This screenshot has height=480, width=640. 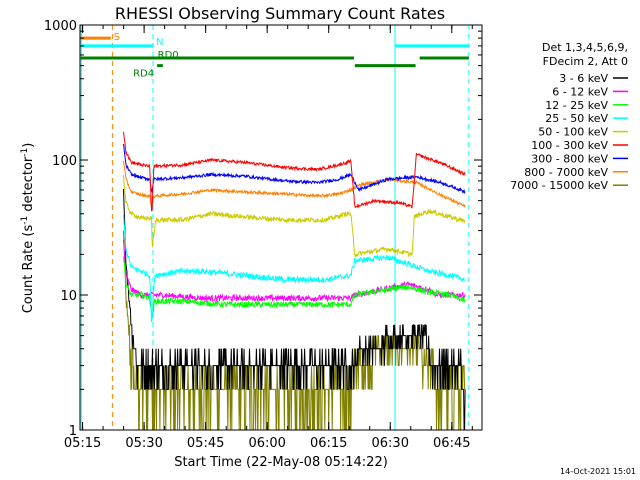 What do you see at coordinates (143, 443) in the screenshot?
I see `x-tick-label-1: 05:30` at bounding box center [143, 443].